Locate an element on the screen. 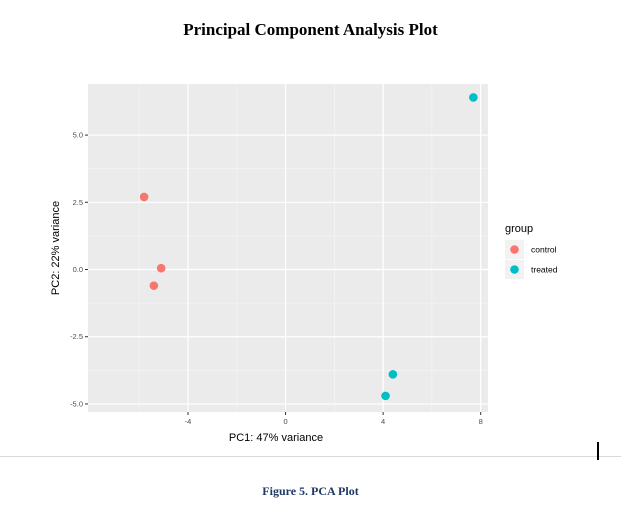  x-tick-label: 0 is located at coordinates (285, 421).